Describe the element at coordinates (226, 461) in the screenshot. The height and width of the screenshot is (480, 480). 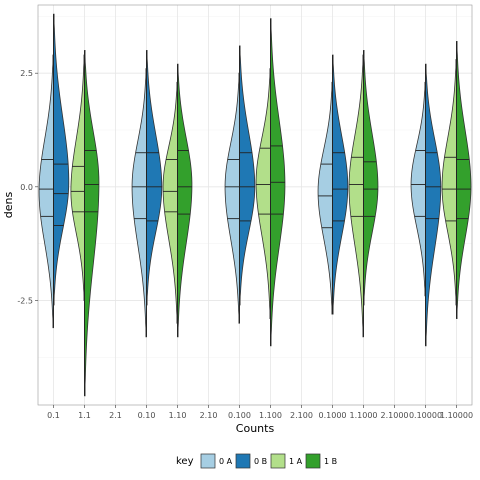
I see `legend-label: 0 A` at that location.